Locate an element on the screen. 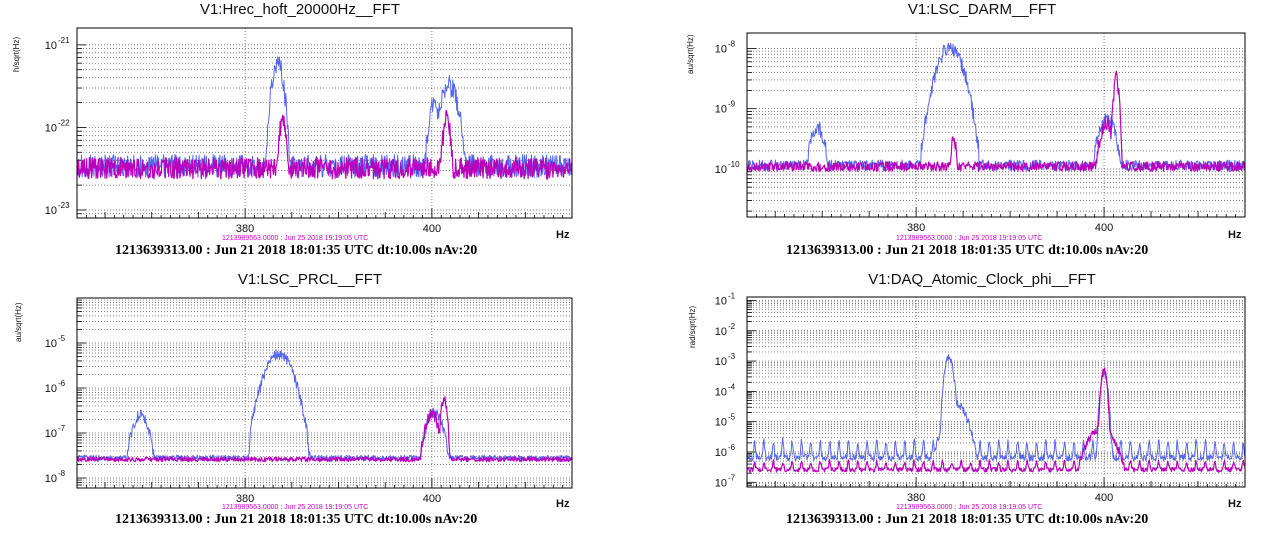 The height and width of the screenshot is (533, 1272). y-tick-exponent: -23 is located at coordinates (64, 205).